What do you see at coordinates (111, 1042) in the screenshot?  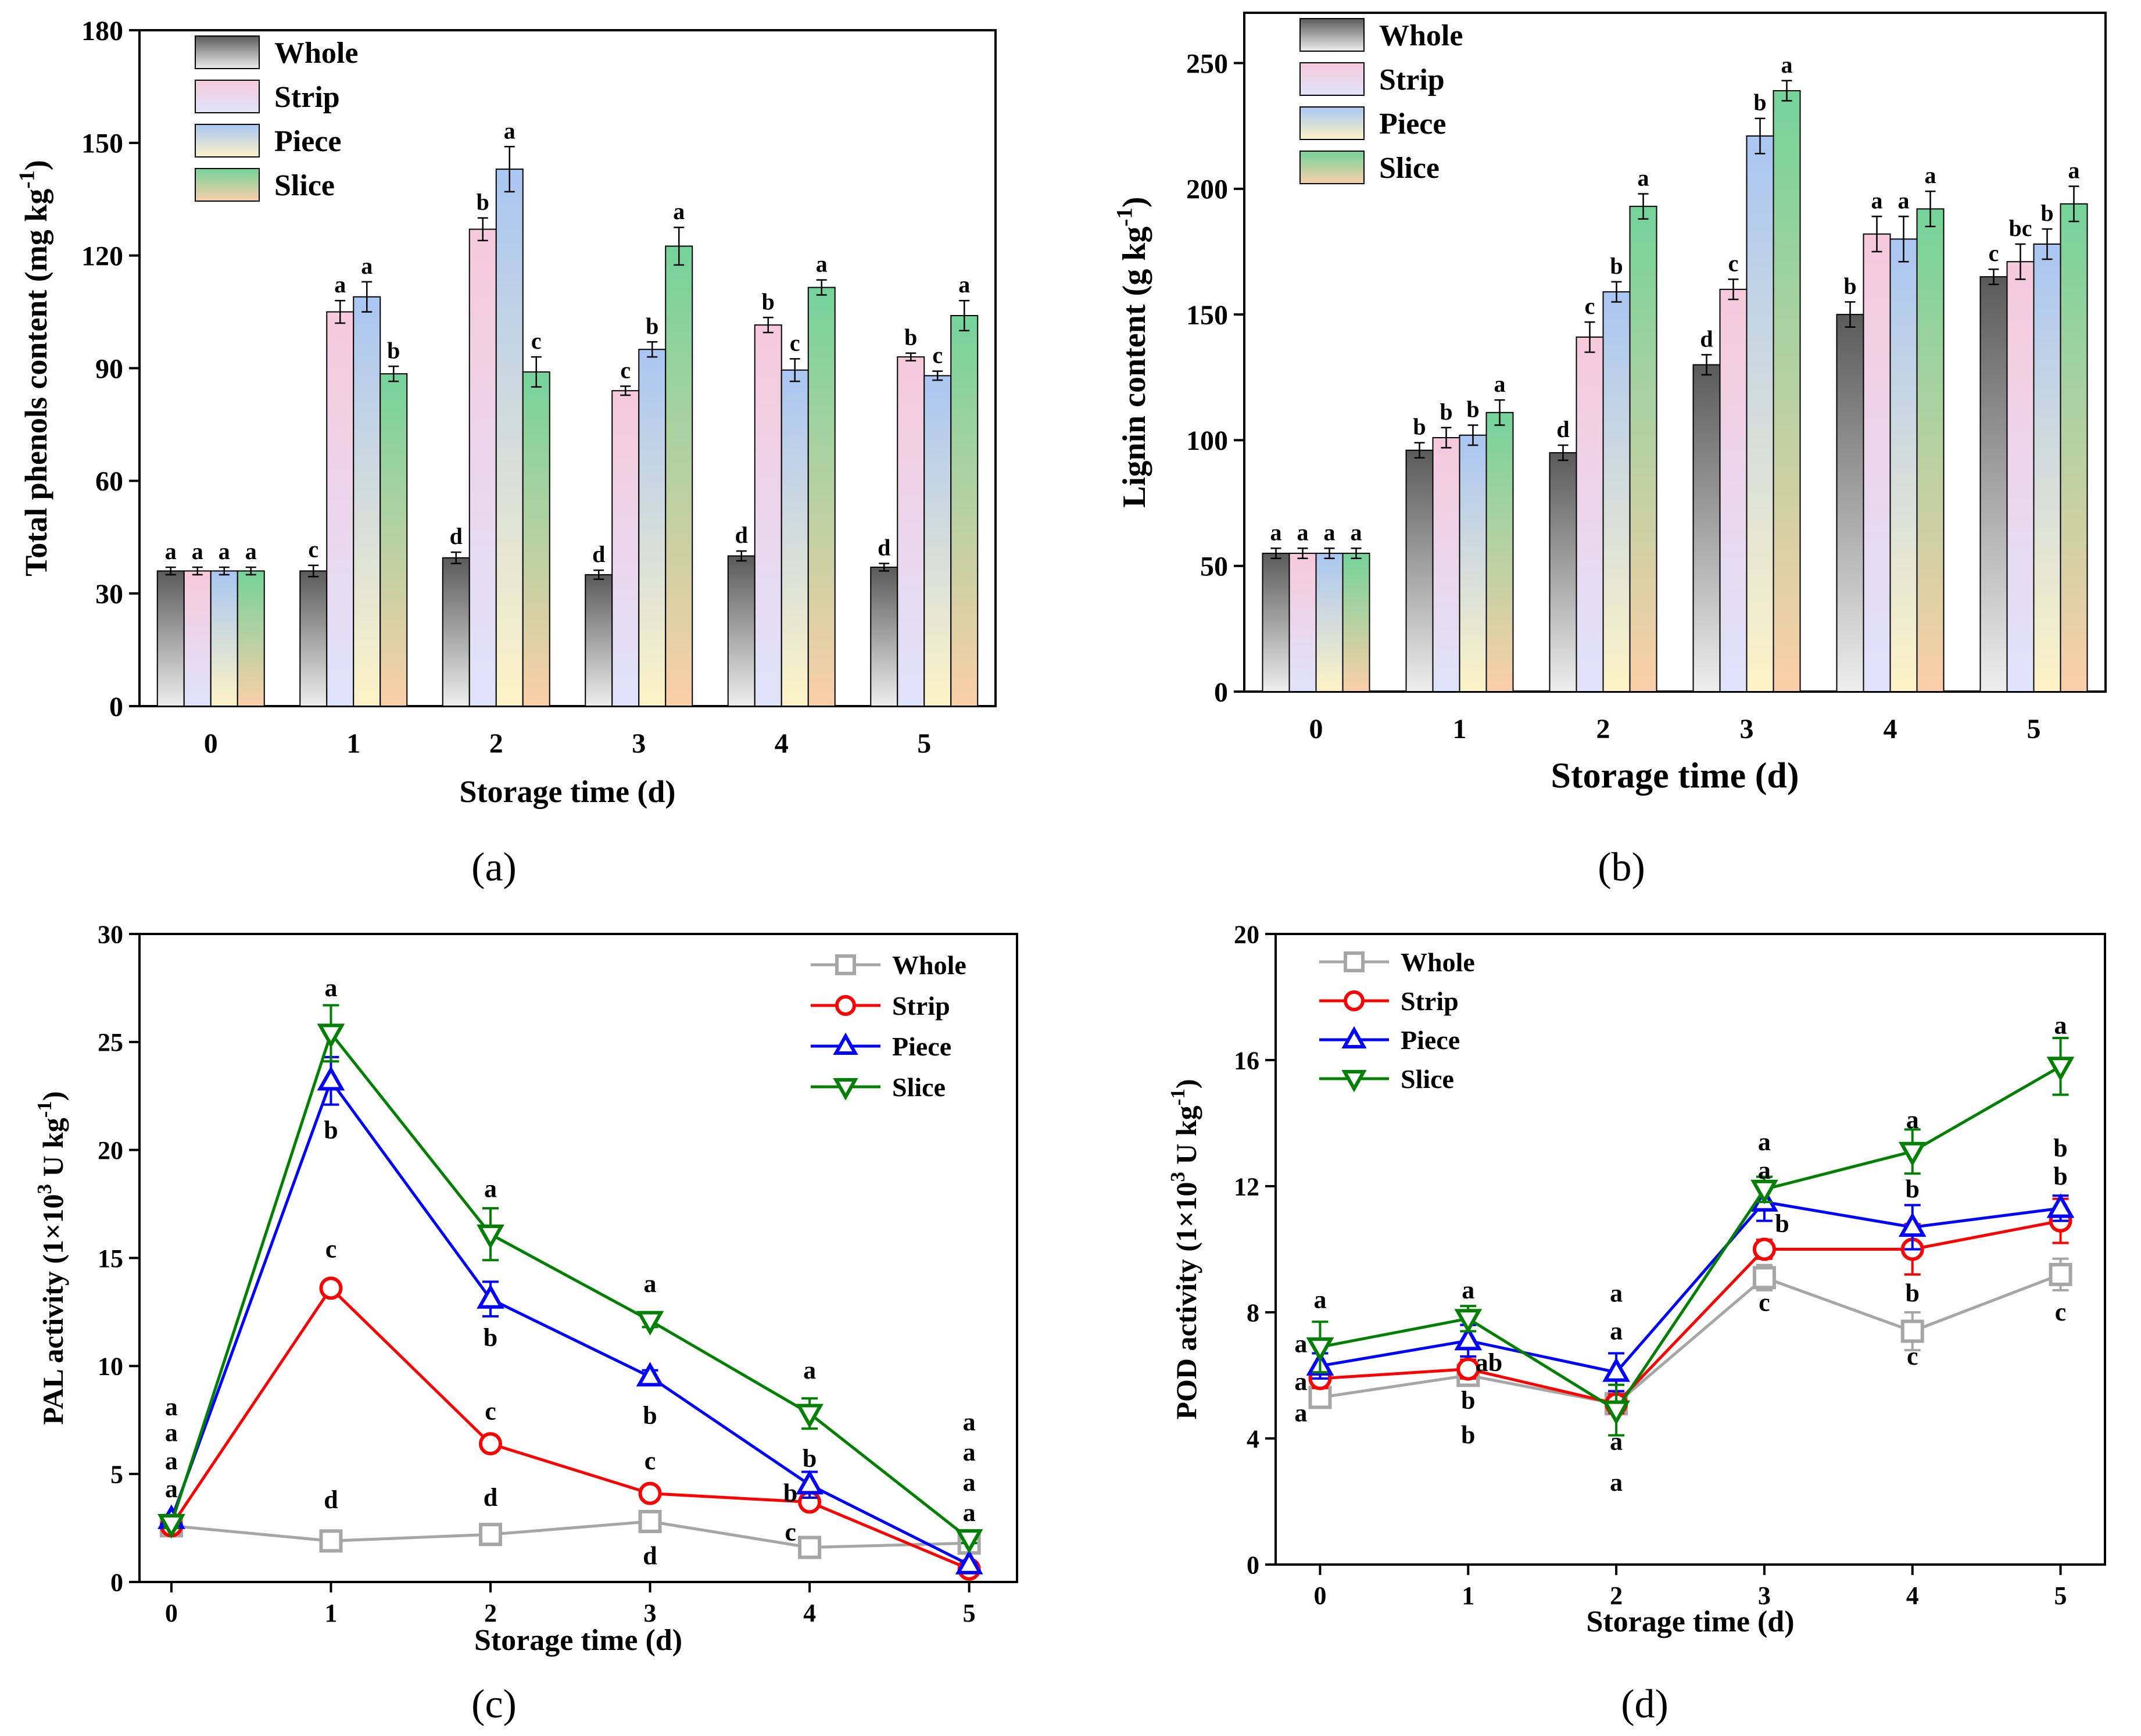 I see `y-tick-label: 25` at bounding box center [111, 1042].